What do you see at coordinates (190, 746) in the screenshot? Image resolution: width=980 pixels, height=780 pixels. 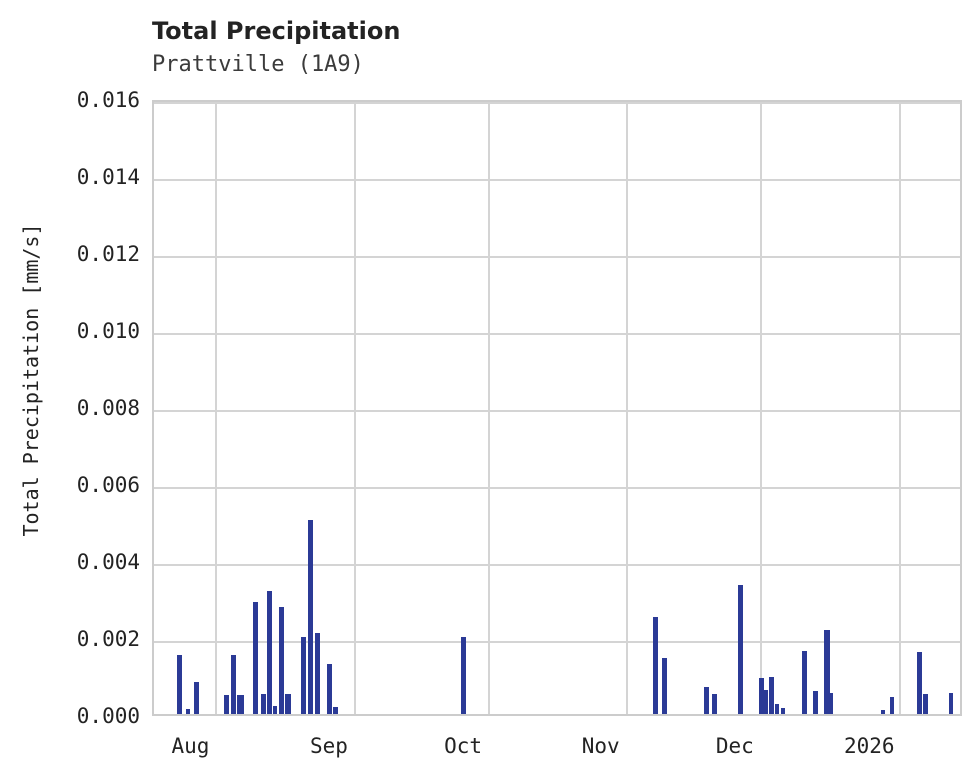 I see `x-tick-label: Aug` at bounding box center [190, 746].